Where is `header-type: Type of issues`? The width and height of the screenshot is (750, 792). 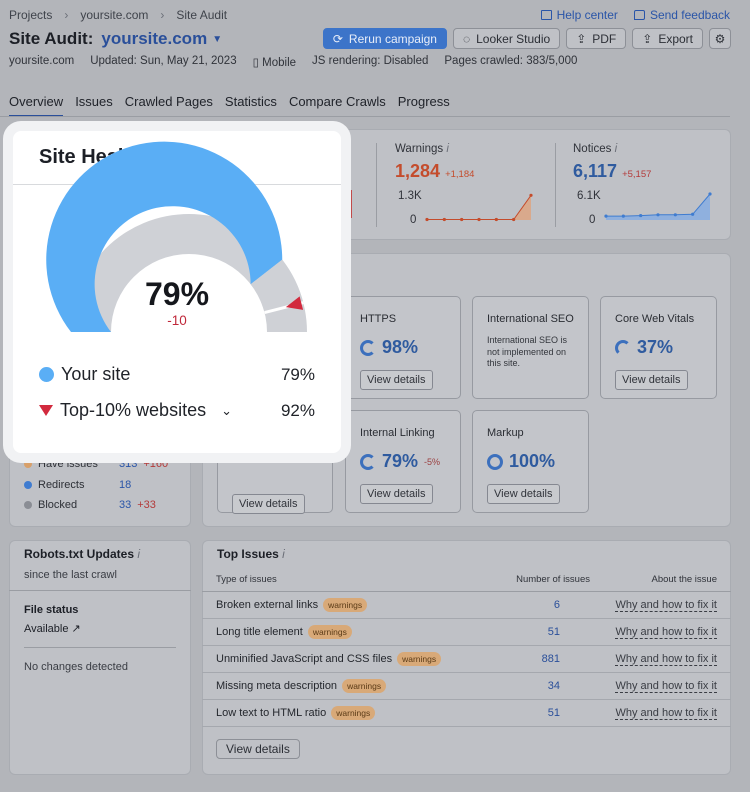 header-type: Type of issues is located at coordinates (246, 579).